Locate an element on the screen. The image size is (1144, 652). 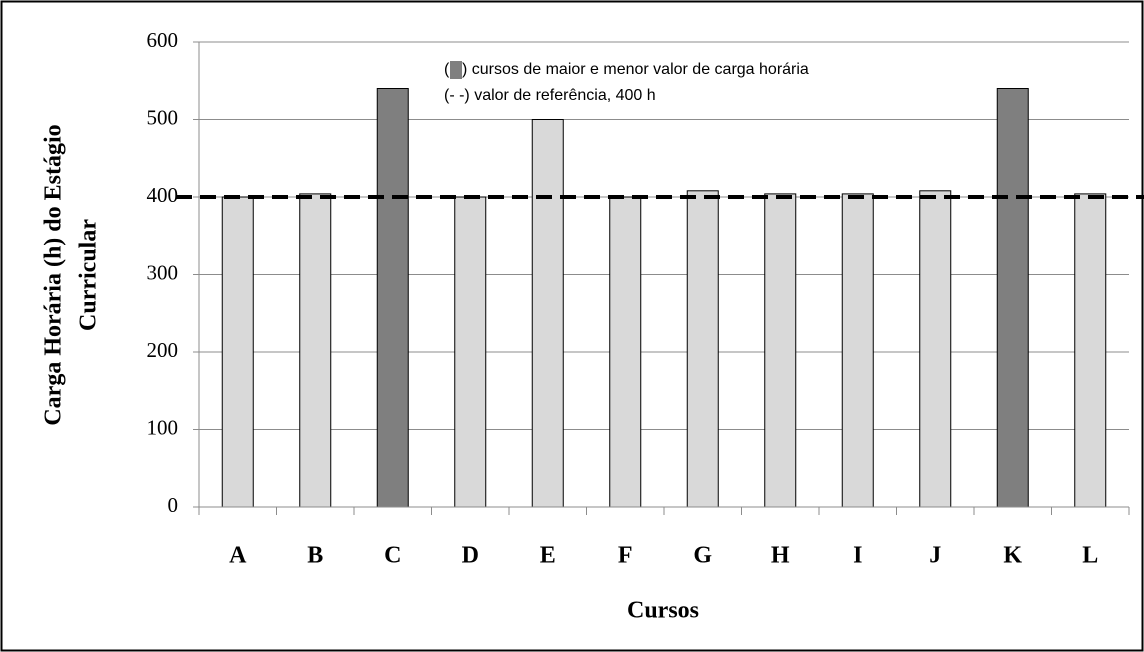
y-tick-label: 100 is located at coordinates (163, 427).